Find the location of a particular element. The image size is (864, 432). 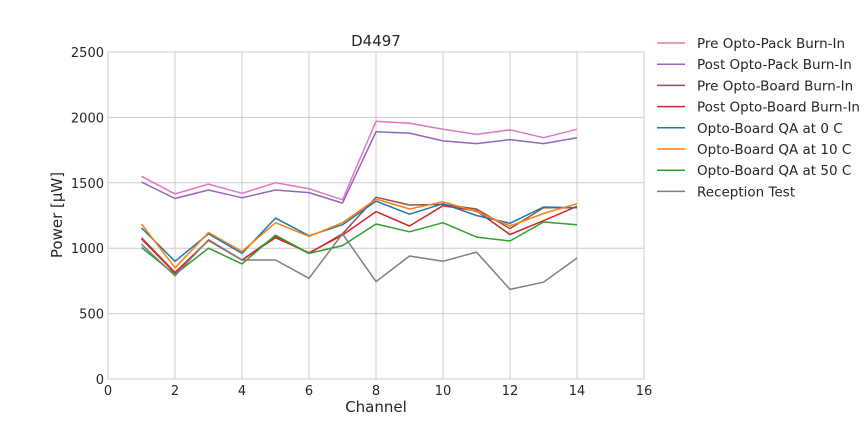

x-tick-label: 8 is located at coordinates (376, 391).